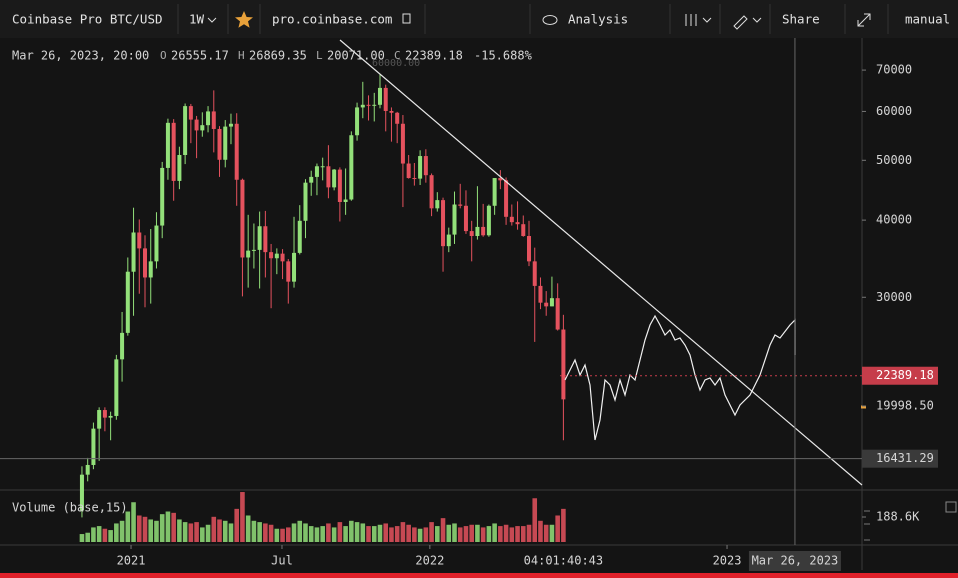 The height and width of the screenshot is (578, 958). What do you see at coordinates (332, 19) in the screenshot?
I see `source: pro.coinbase.com` at bounding box center [332, 19].